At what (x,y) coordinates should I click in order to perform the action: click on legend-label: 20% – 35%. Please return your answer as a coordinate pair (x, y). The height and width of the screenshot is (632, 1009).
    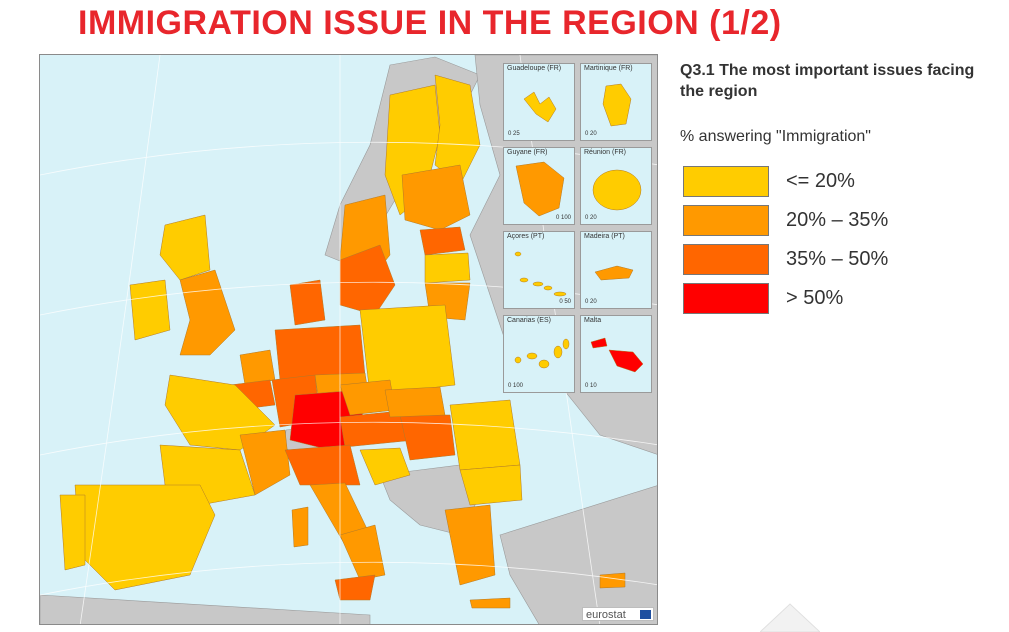
    Looking at the image, I should click on (837, 220).